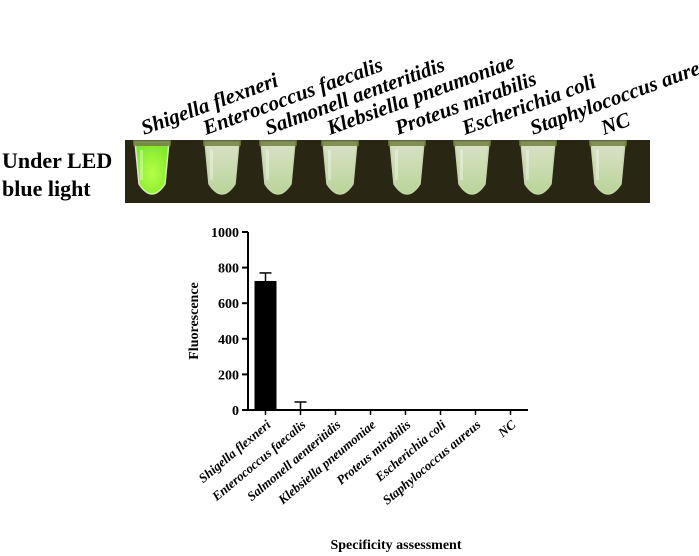 The image size is (699, 556). I want to click on y-tick-label: 400, so click(228, 340).